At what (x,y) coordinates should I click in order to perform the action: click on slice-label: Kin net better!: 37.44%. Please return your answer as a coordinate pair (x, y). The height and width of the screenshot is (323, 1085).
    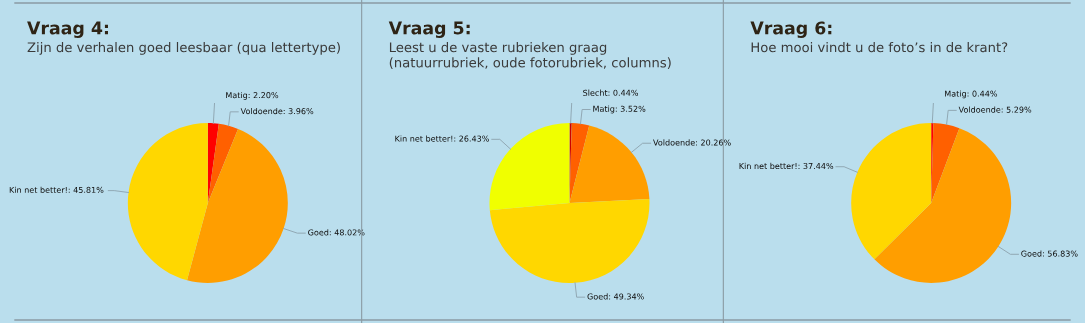
    Looking at the image, I should click on (786, 166).